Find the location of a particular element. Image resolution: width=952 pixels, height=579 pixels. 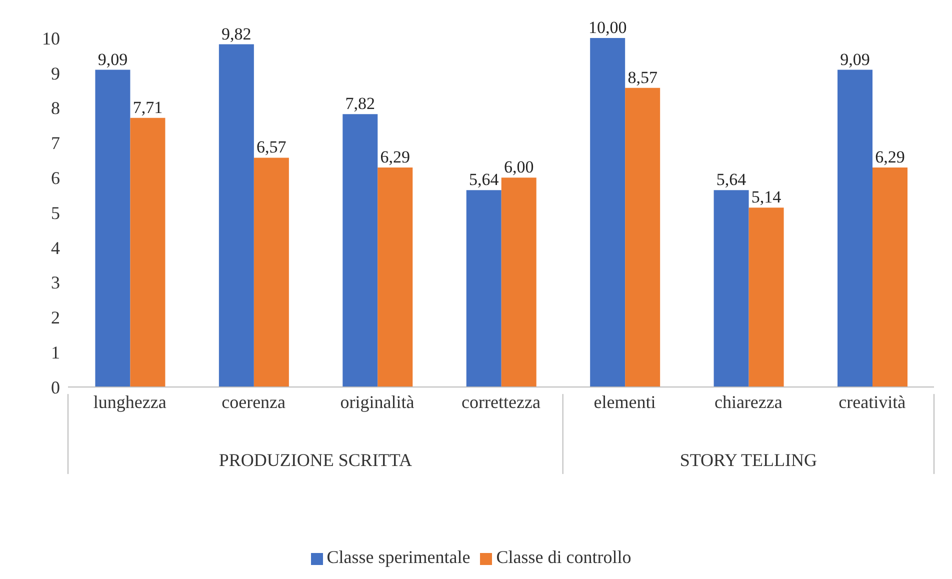

legend-label: Classe di controllo is located at coordinates (564, 557).